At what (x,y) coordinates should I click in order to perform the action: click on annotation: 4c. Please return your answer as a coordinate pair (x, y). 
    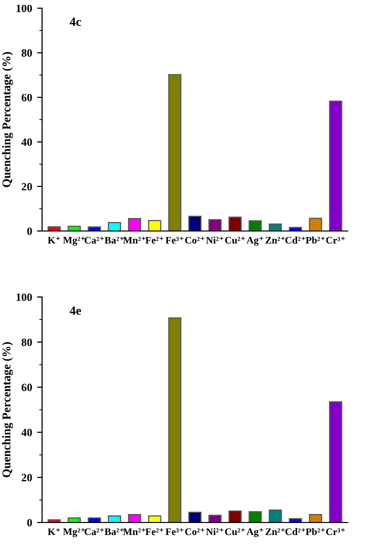
    Looking at the image, I should click on (76, 22).